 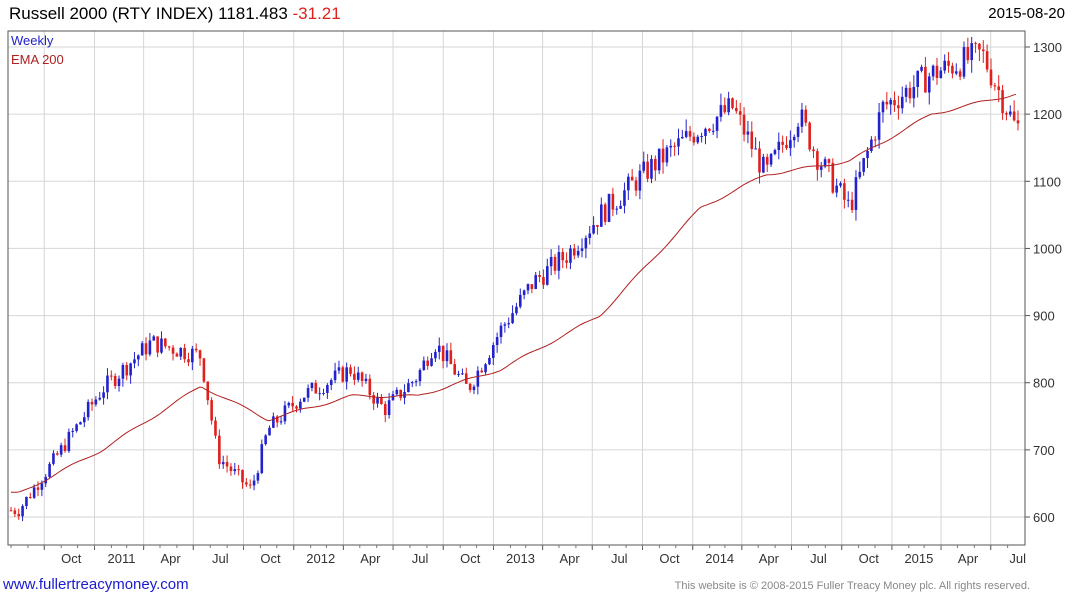 What do you see at coordinates (1047, 114) in the screenshot?
I see `y-tick-label: 1200` at bounding box center [1047, 114].